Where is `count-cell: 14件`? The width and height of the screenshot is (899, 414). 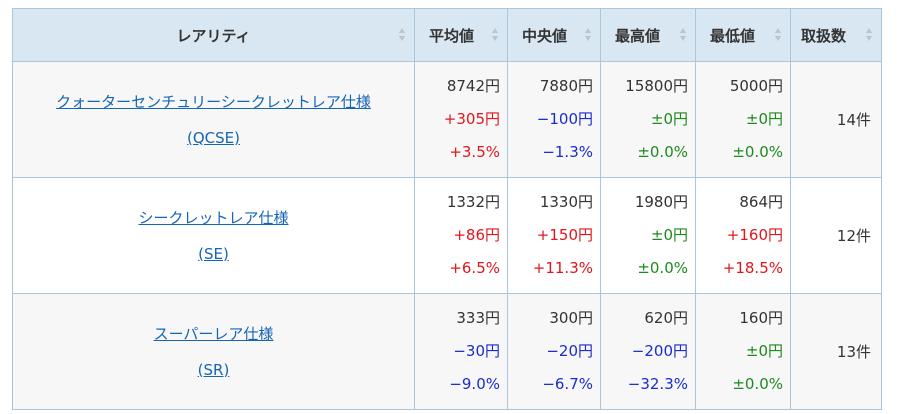 count-cell: 14件 is located at coordinates (836, 119).